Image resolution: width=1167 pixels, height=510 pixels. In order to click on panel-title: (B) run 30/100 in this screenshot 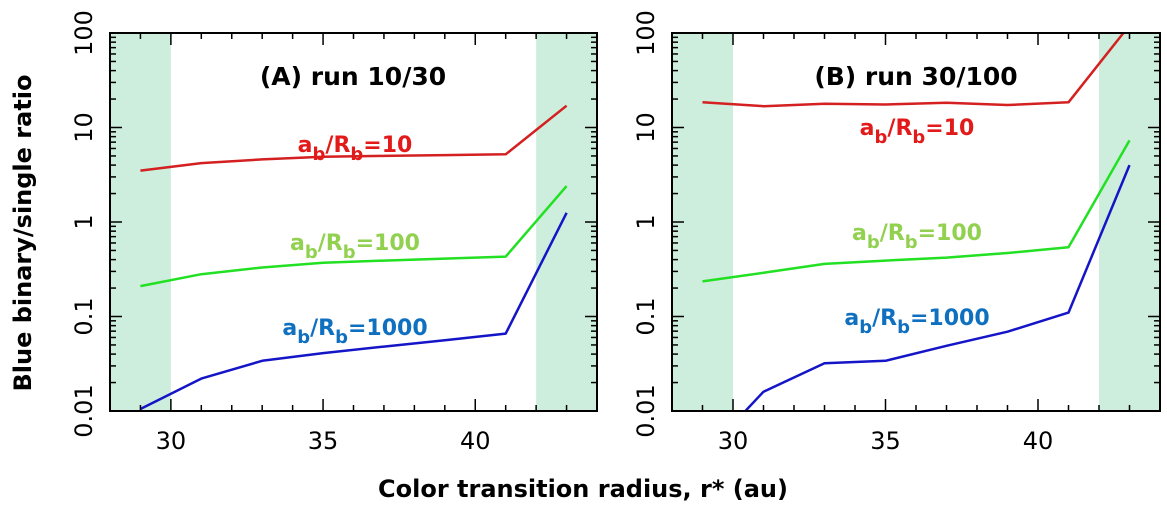, I will do `click(915, 76)`.